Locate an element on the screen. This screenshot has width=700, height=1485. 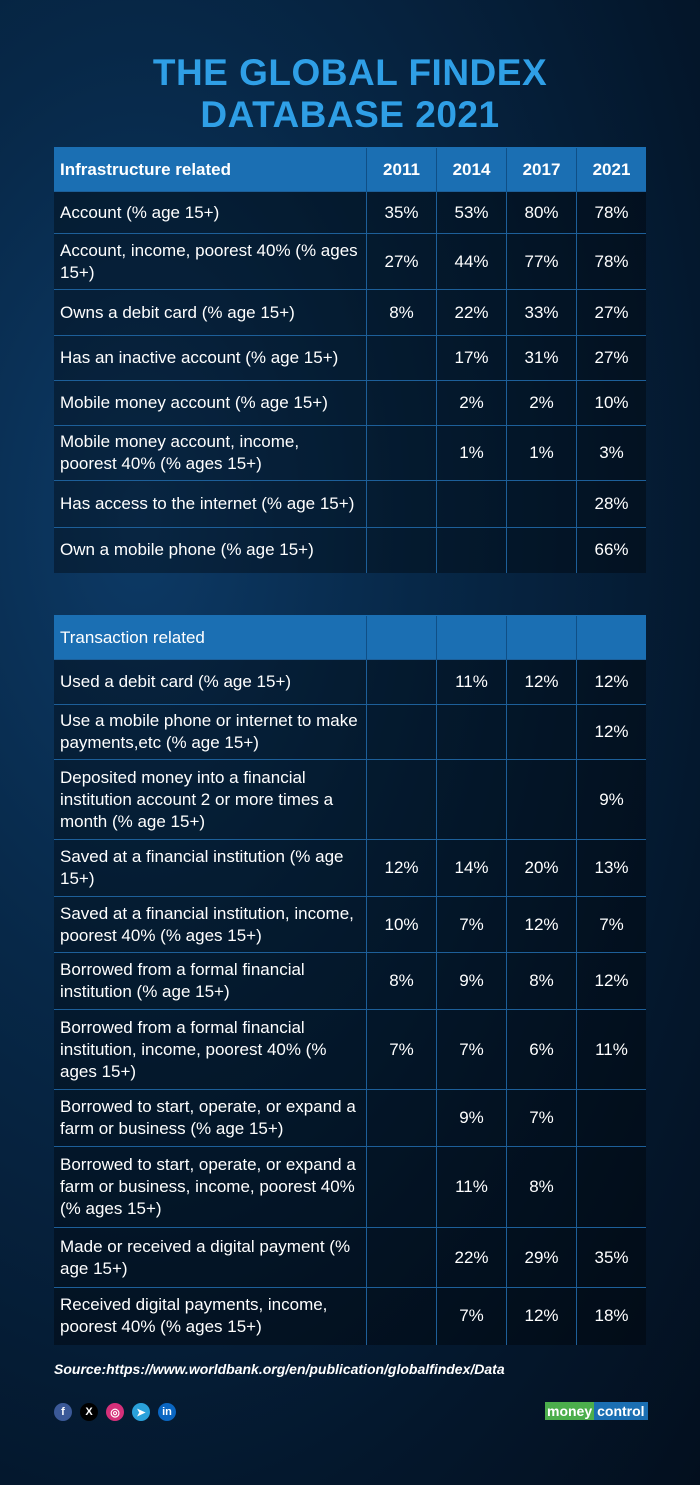
value-cell: 27% is located at coordinates (611, 312).